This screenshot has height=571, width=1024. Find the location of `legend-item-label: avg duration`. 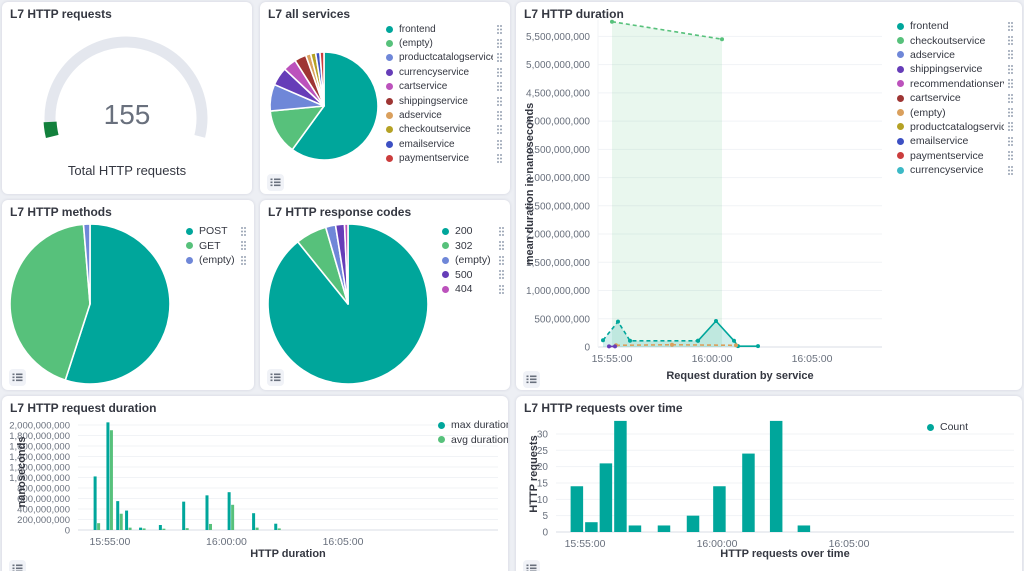

legend-item-label: avg duration is located at coordinates (479, 439).